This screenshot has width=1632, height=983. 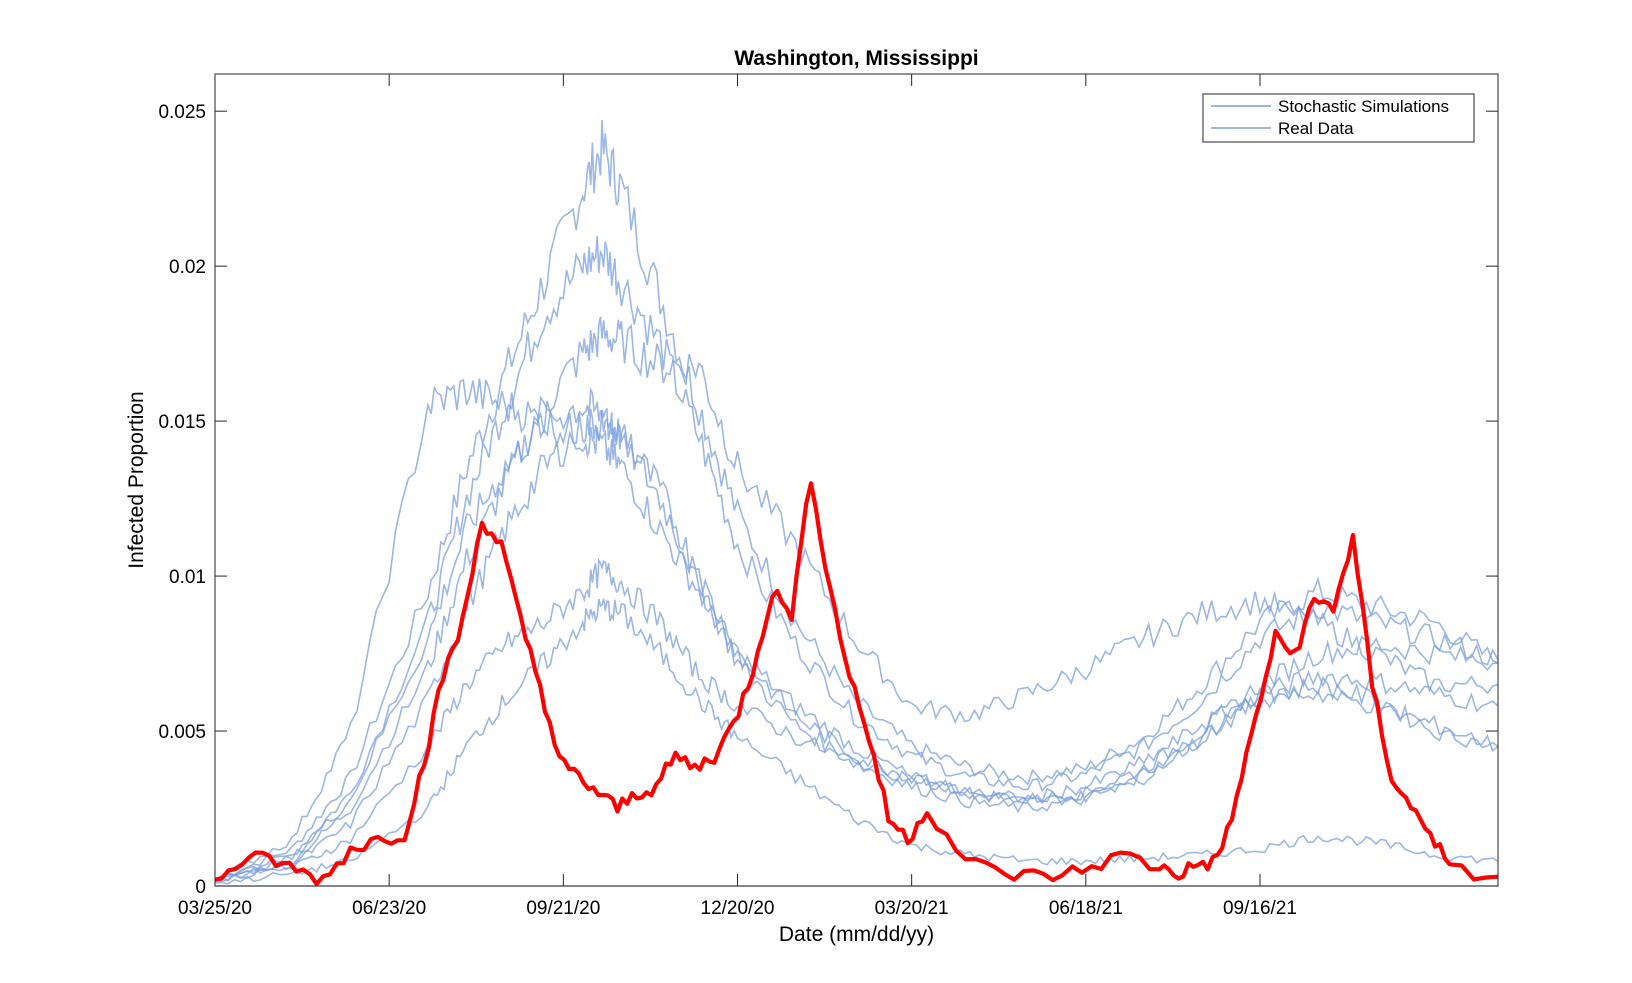 What do you see at coordinates (856, 934) in the screenshot?
I see `x-axis-label: Date (mm/dd/yy)` at bounding box center [856, 934].